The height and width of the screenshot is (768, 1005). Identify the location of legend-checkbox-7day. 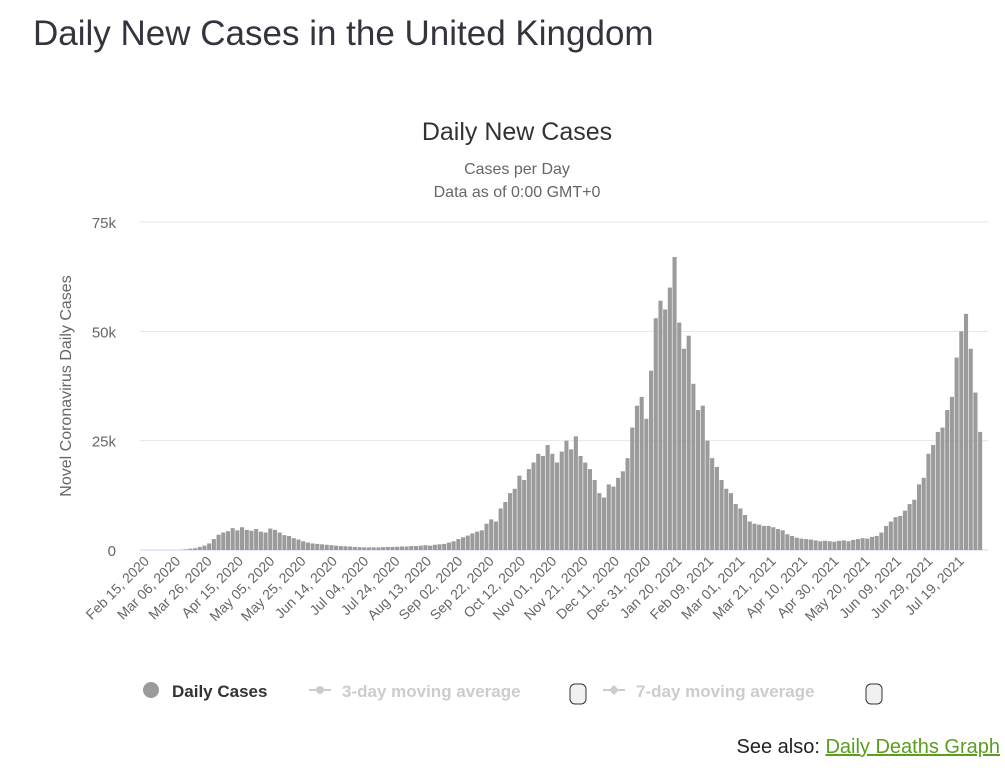
(874, 694).